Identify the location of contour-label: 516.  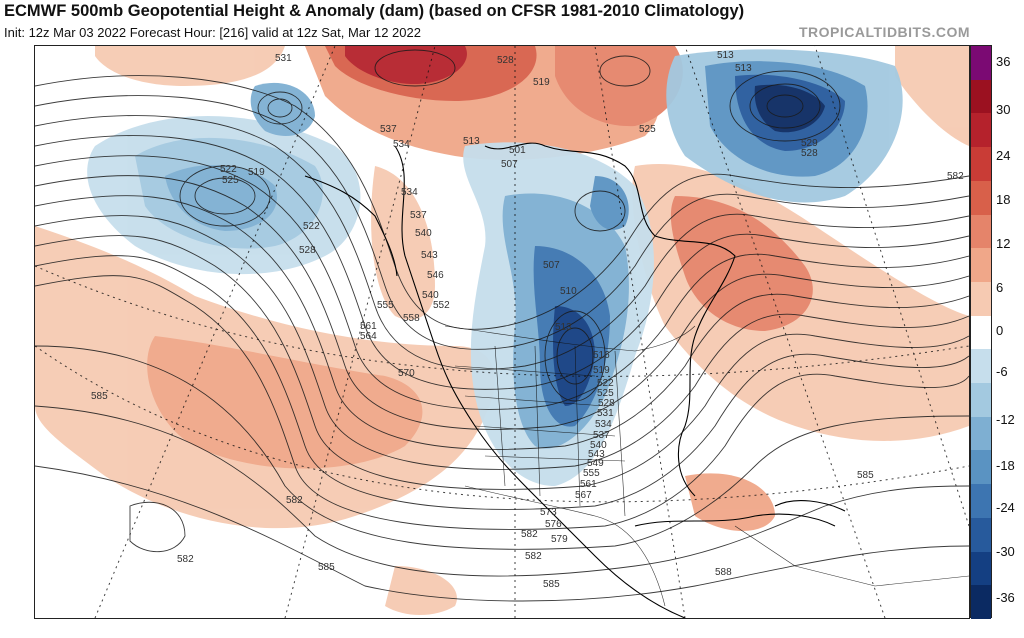
(601, 355).